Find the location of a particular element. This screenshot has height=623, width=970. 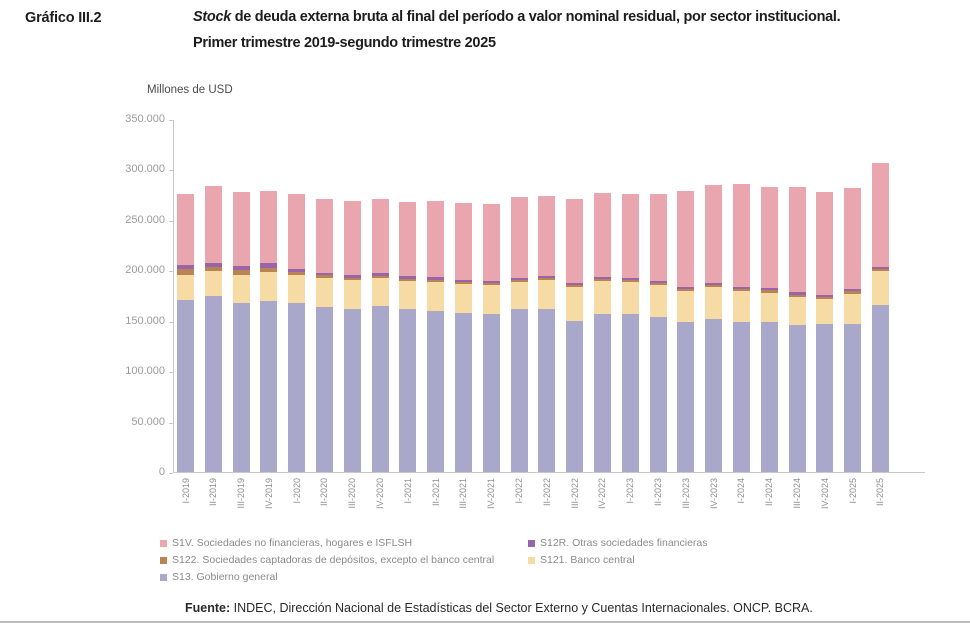

y-axis-tick-label: 300.000 is located at coordinates (145, 169).